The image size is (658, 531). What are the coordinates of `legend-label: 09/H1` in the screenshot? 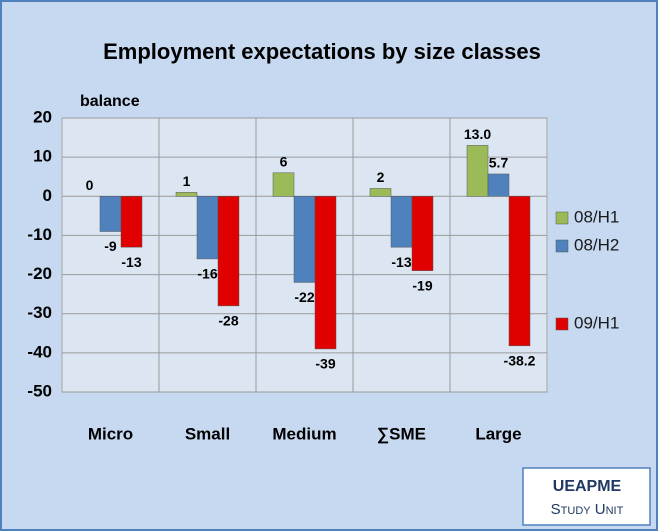 It's located at (596, 322).